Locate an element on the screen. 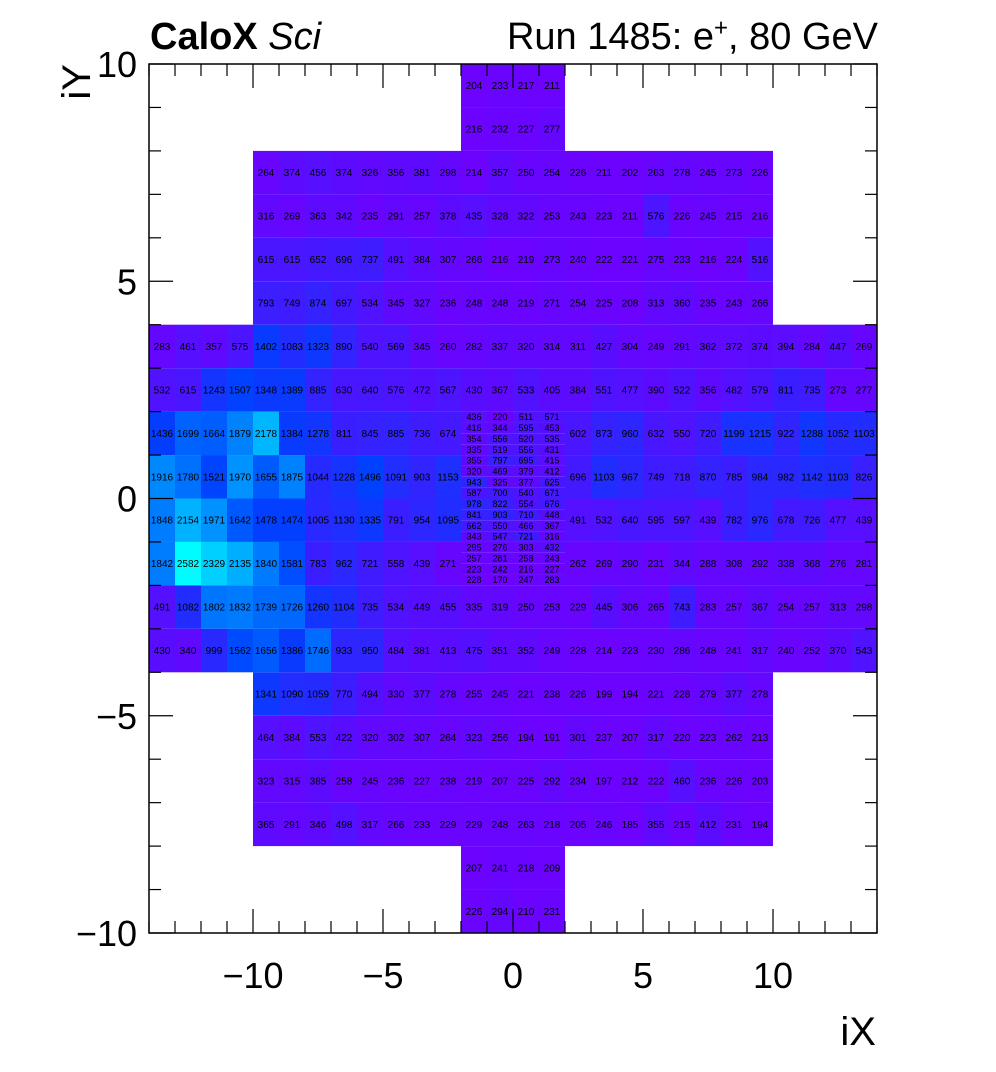 Image resolution: width=996 pixels, height=1072 pixels. heatmap-cell-label: 448 is located at coordinates (551, 515).